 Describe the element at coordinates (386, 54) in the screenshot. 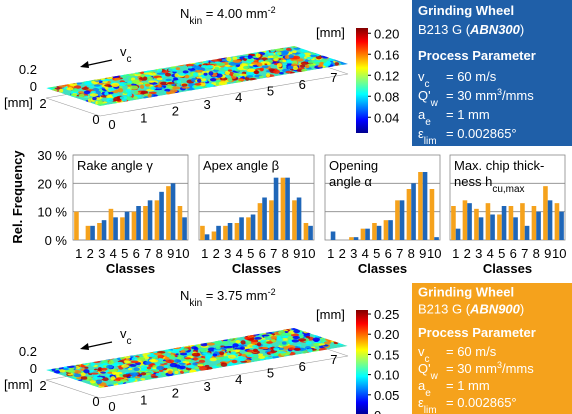

I see `colorbar-tick-label: 0.16` at that location.